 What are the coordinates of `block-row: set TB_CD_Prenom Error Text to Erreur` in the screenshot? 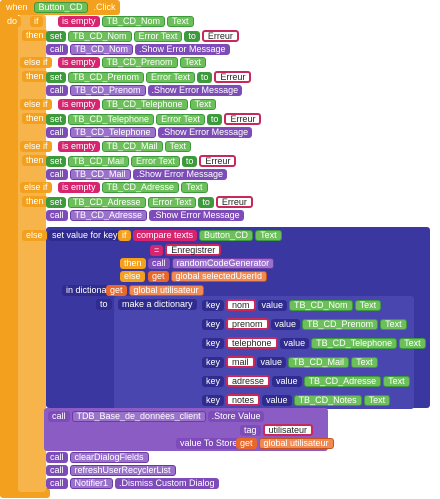 It's located at (149, 77).